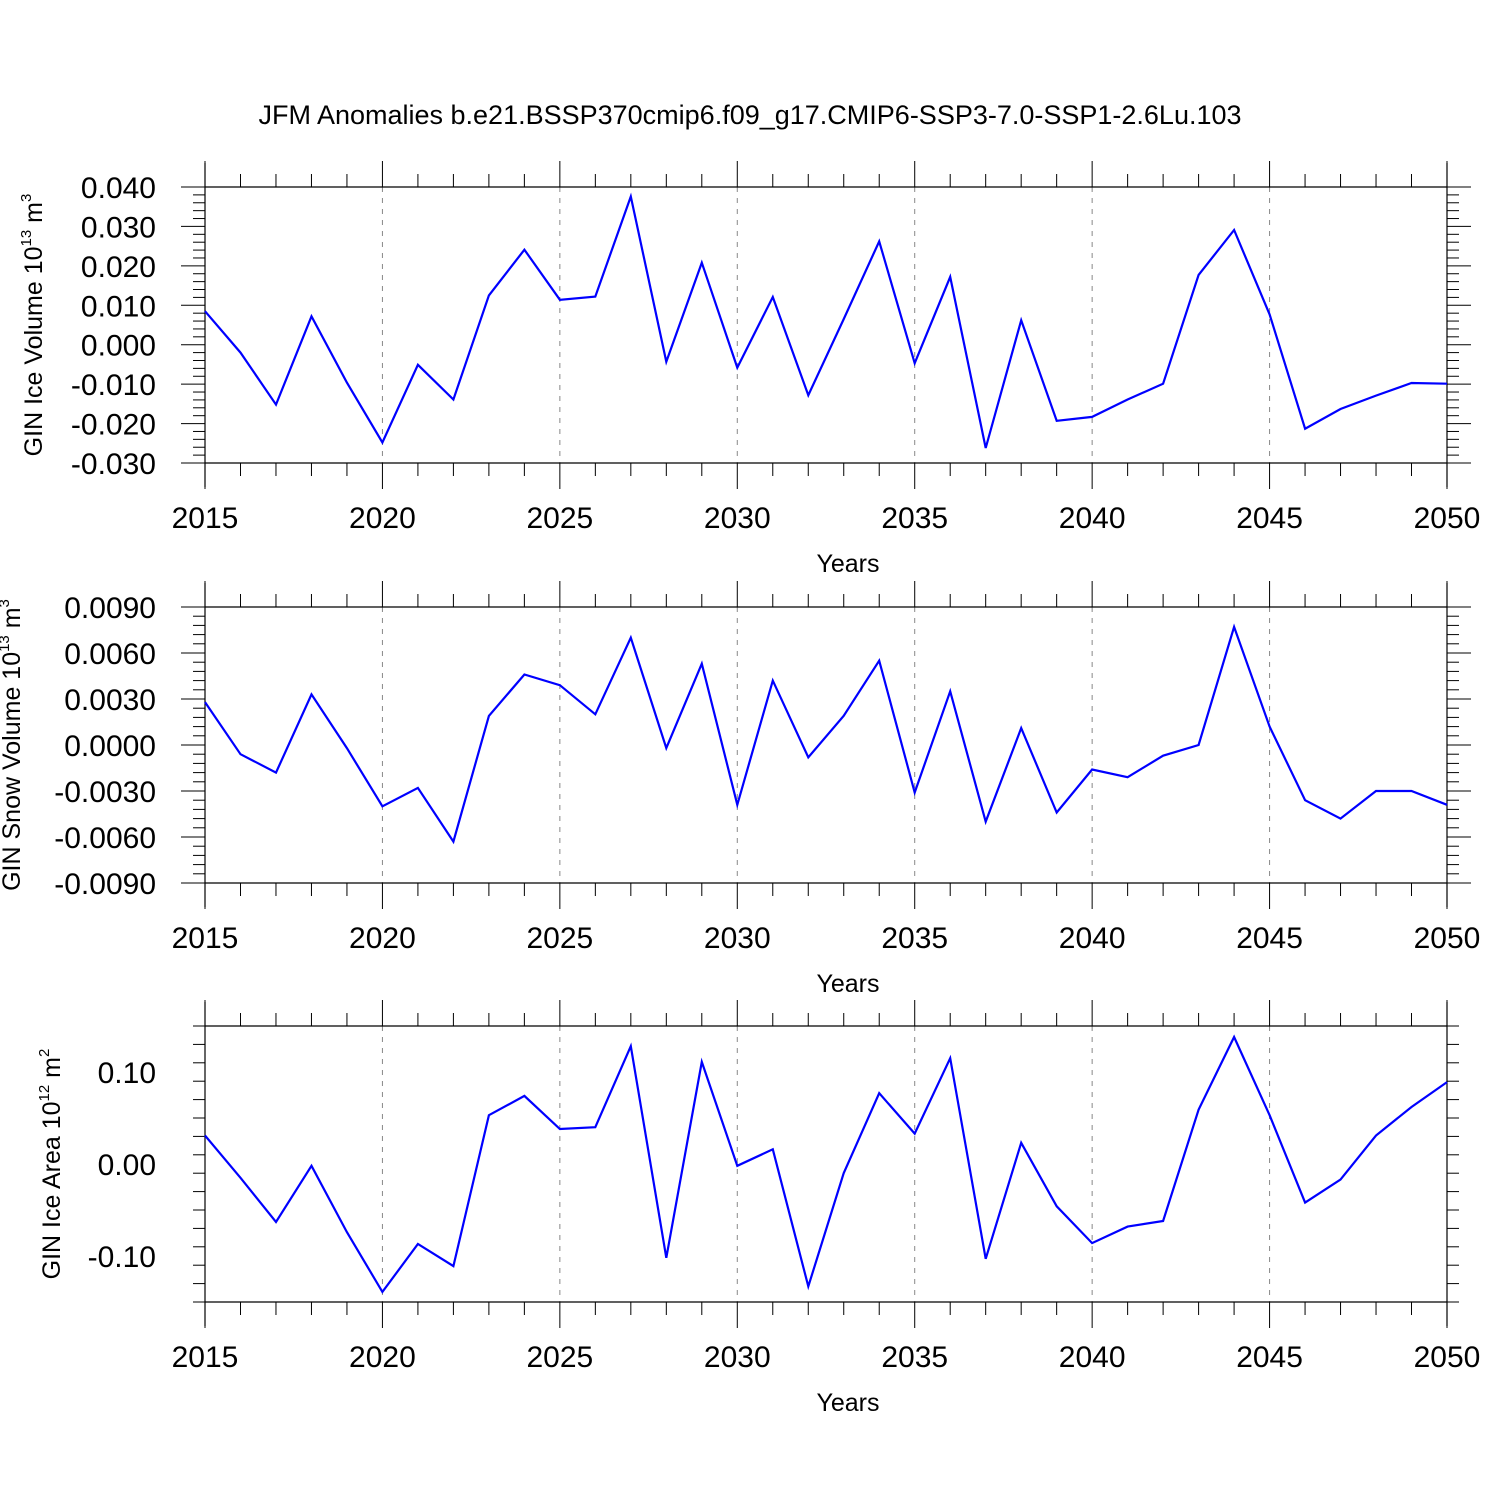 The width and height of the screenshot is (1500, 1500). I want to click on y-tick-label: 0.010, so click(118, 306).